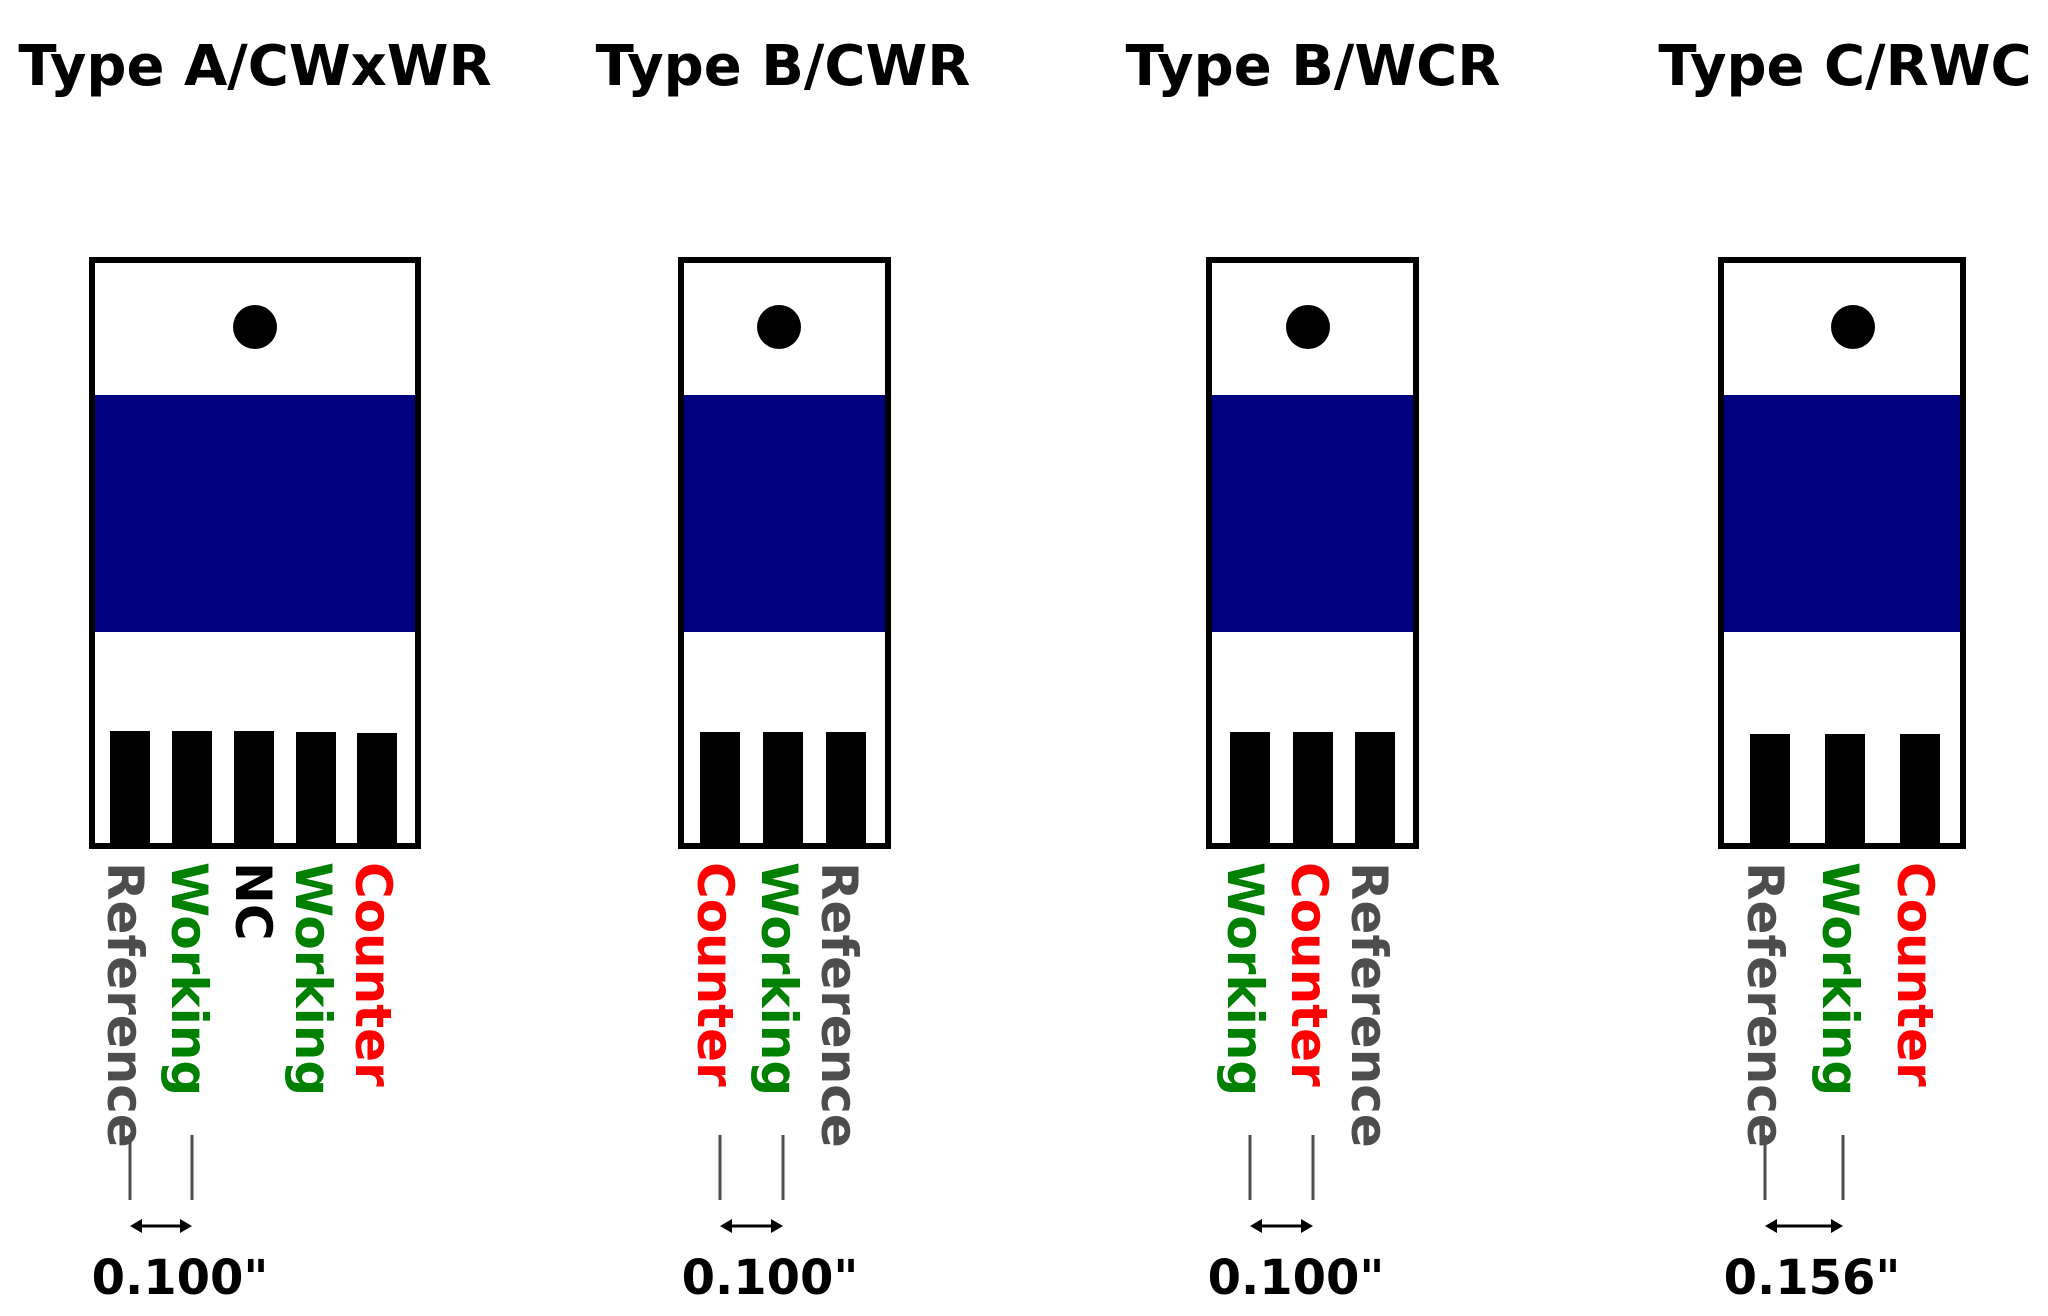 The image size is (2048, 1316). I want to click on connector-title: Type B/CWR, so click(783, 66).